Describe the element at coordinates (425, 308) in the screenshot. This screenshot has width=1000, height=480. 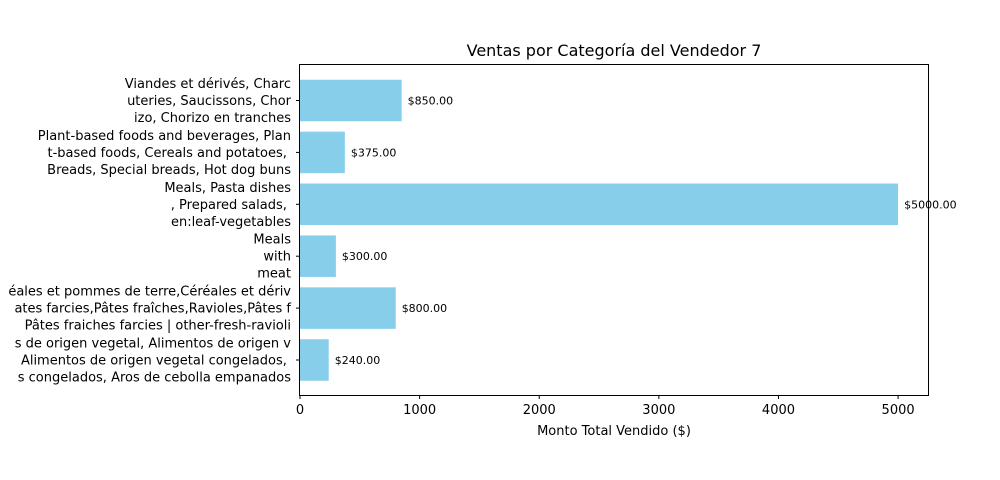
I see `data-label: $800.00` at that location.